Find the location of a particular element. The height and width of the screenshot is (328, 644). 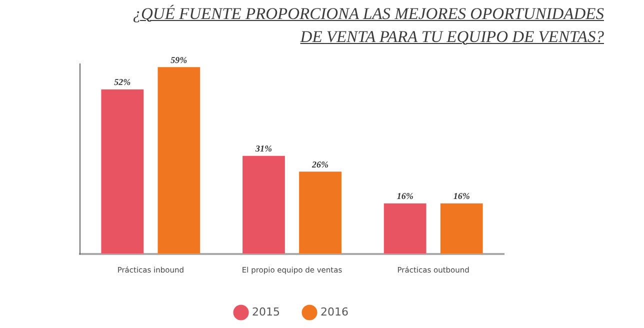

legend-label: 2016 is located at coordinates (334, 311).